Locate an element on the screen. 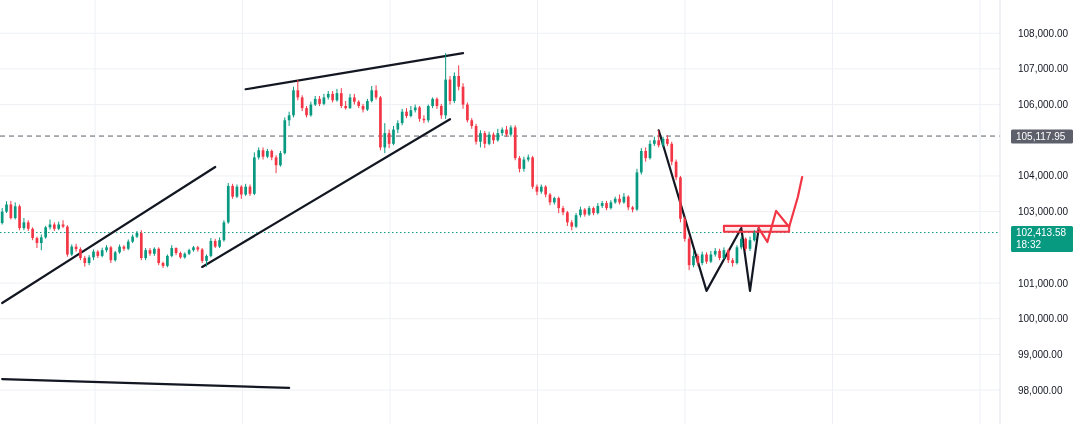 The image size is (1080, 424). y-tick-label: 106,000.00 is located at coordinates (1043, 105).